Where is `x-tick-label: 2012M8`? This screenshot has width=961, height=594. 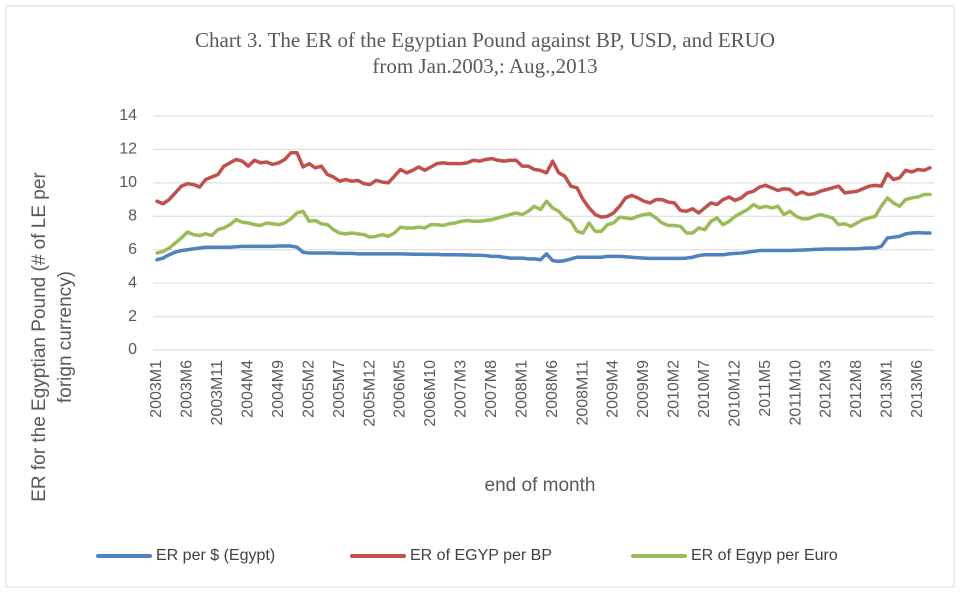 x-tick-label: 2012M8 is located at coordinates (856, 389).